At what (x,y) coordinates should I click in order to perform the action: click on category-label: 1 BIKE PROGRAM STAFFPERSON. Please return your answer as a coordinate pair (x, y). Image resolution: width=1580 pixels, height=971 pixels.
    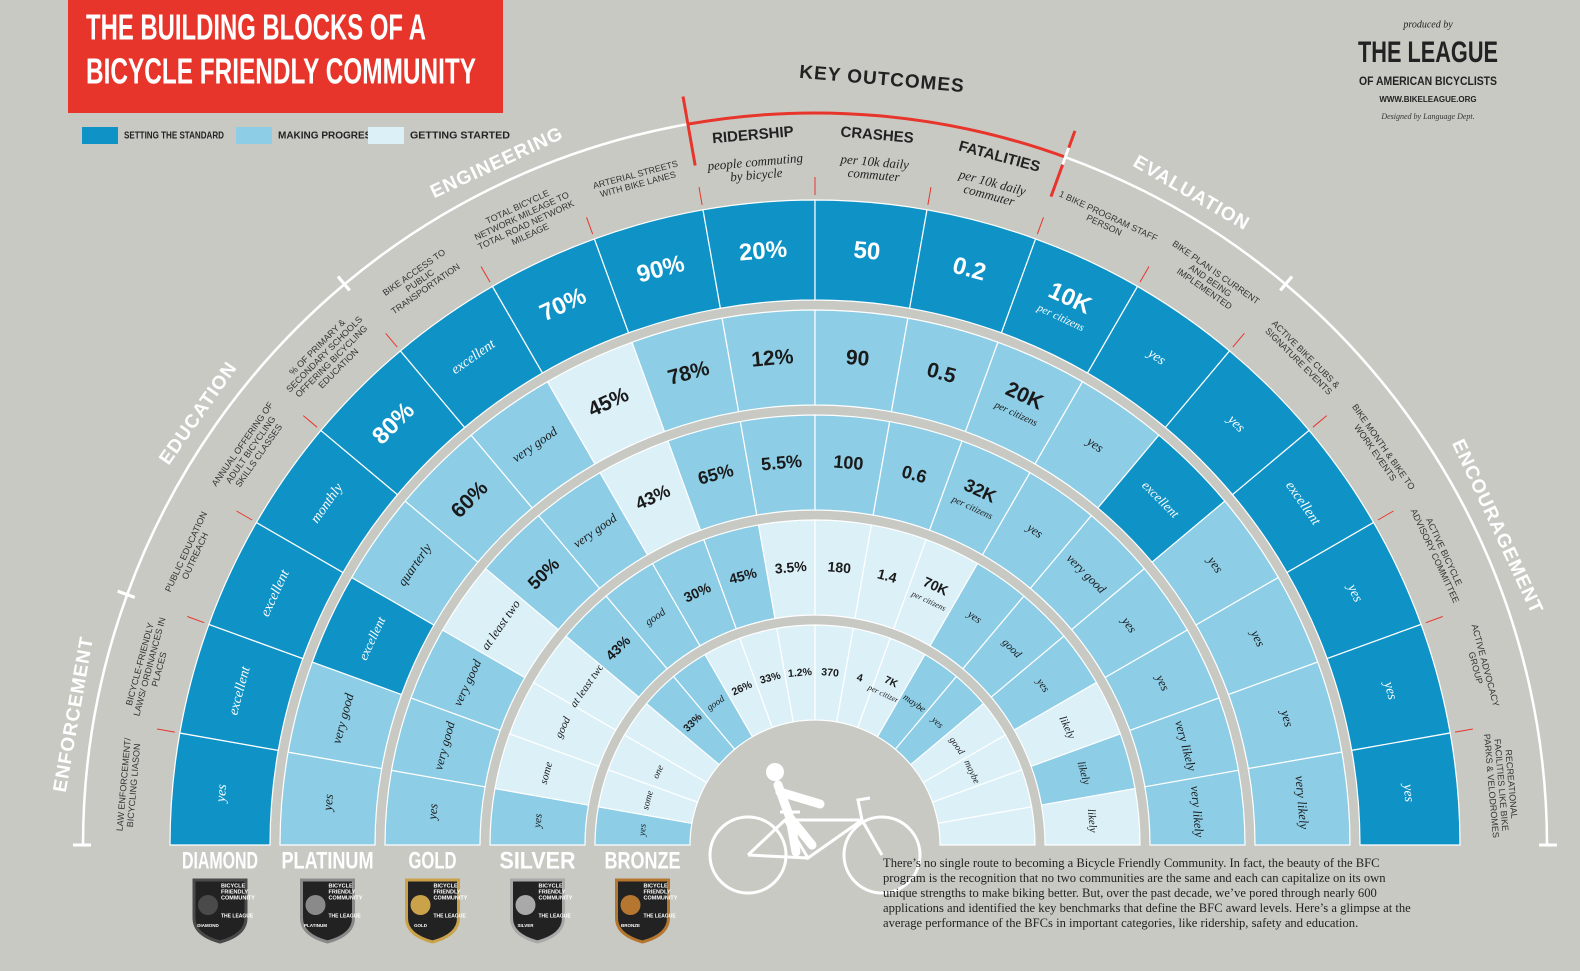
    Looking at the image, I should click on (1106, 221).